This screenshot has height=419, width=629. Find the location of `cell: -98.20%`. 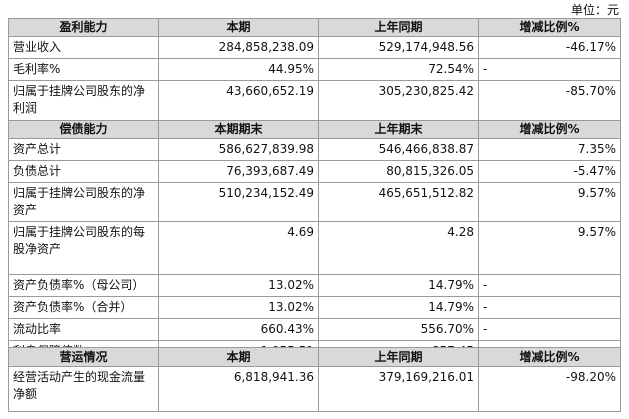

cell: -98.20% is located at coordinates (549, 389).